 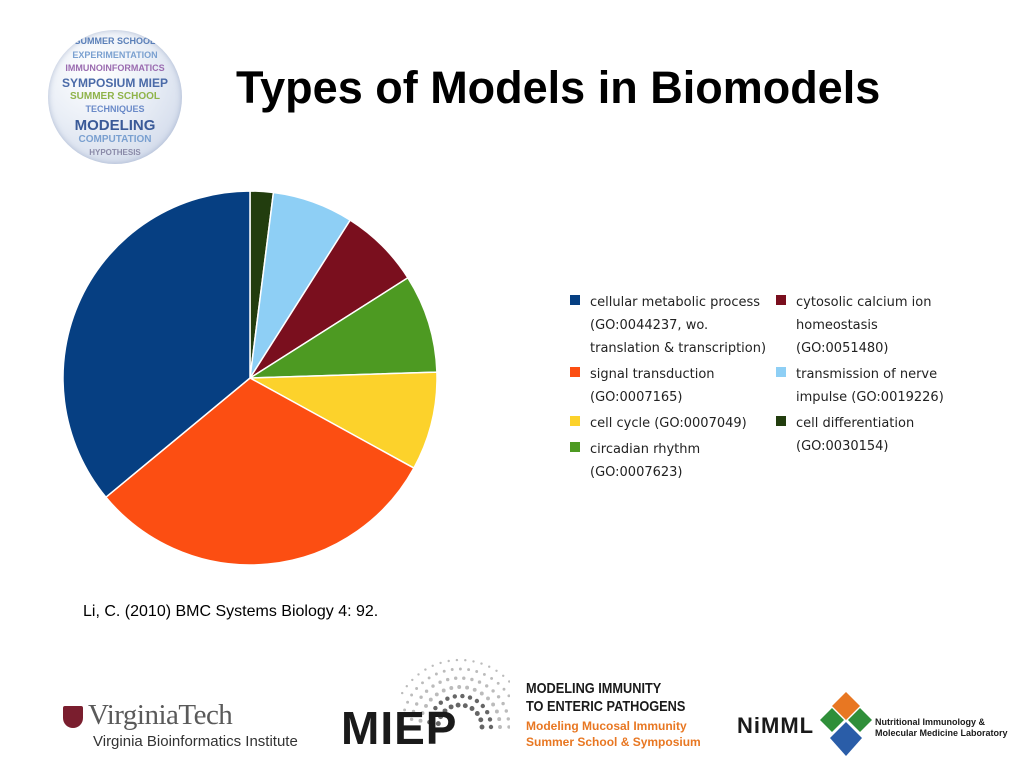 I want to click on miep-logo-mark: MIEP, so click(x=399, y=728).